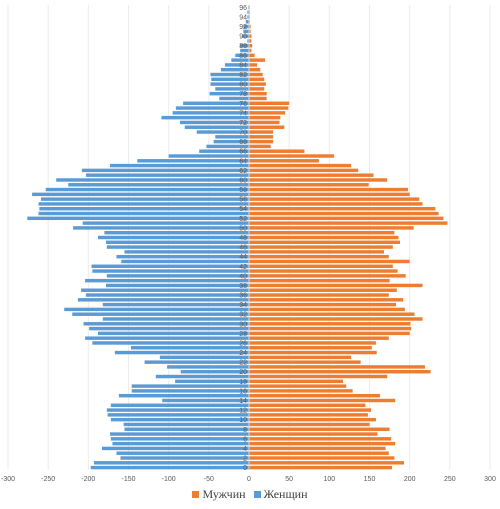 The image size is (500, 509). I want to click on age-tick-label: 10, so click(243, 420).